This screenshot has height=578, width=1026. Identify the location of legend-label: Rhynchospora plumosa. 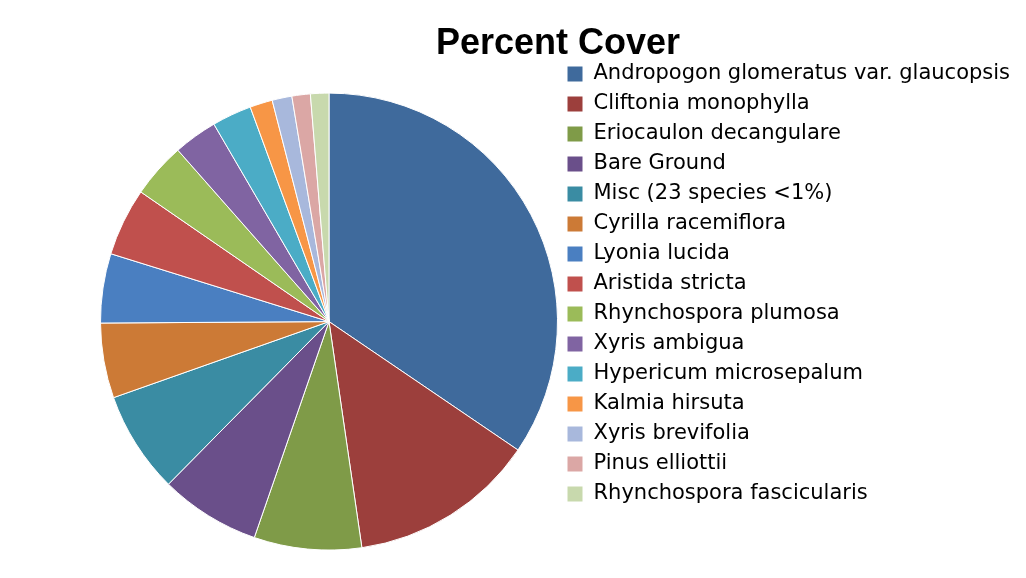
(716, 312).